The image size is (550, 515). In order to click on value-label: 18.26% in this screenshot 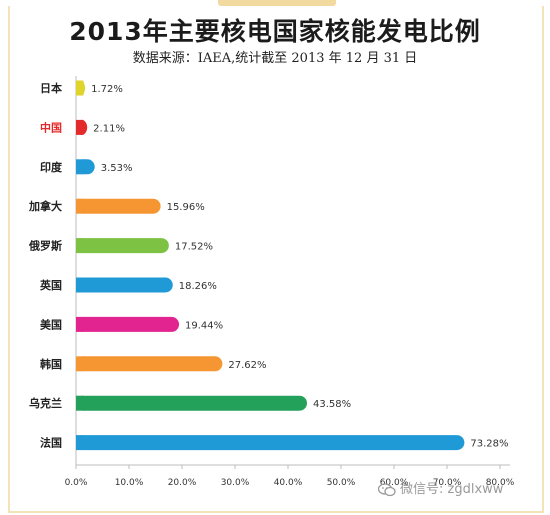, I will do `click(198, 286)`.